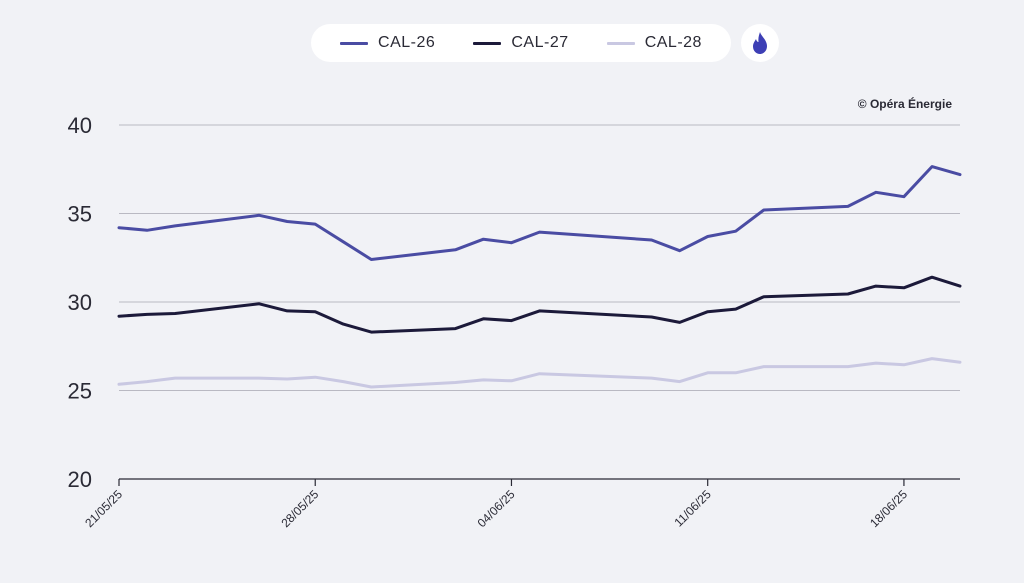  I want to click on x-tick-label: 21/05/25, so click(103, 508).